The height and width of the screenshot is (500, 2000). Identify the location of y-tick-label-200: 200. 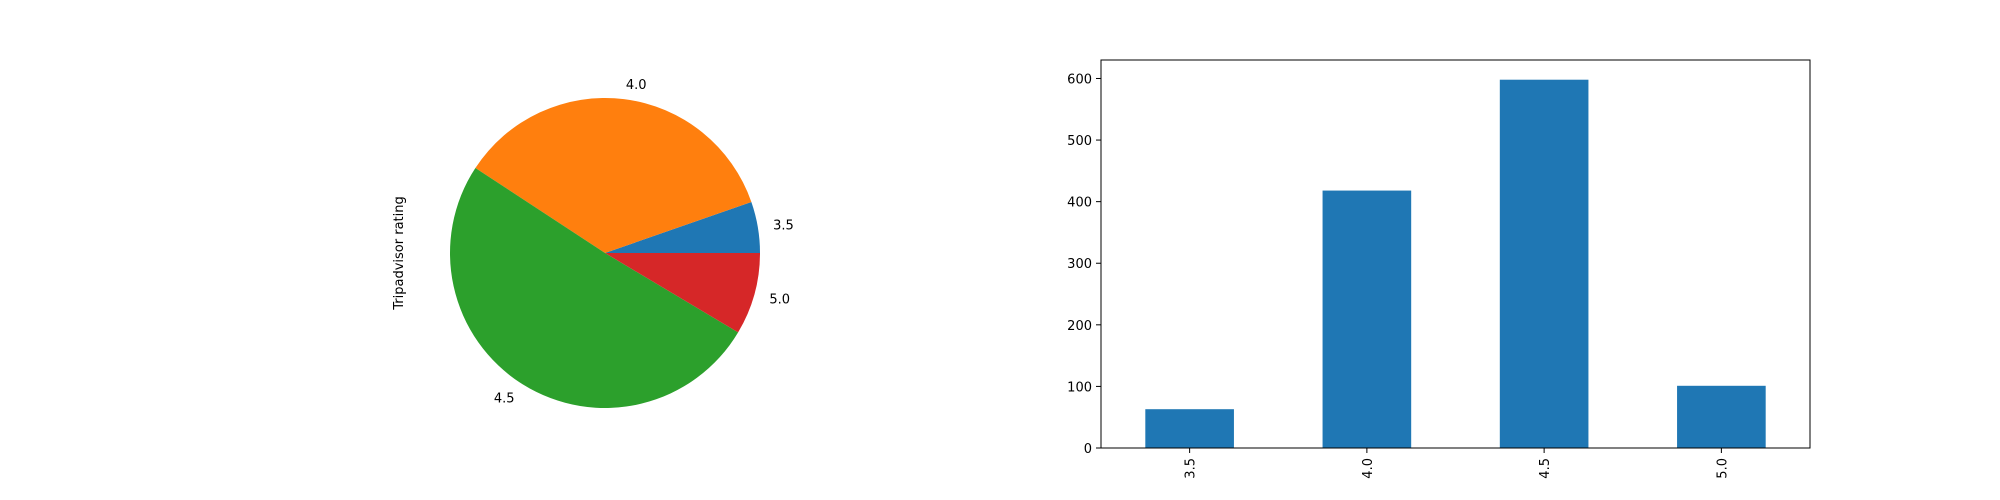
(1079, 326).